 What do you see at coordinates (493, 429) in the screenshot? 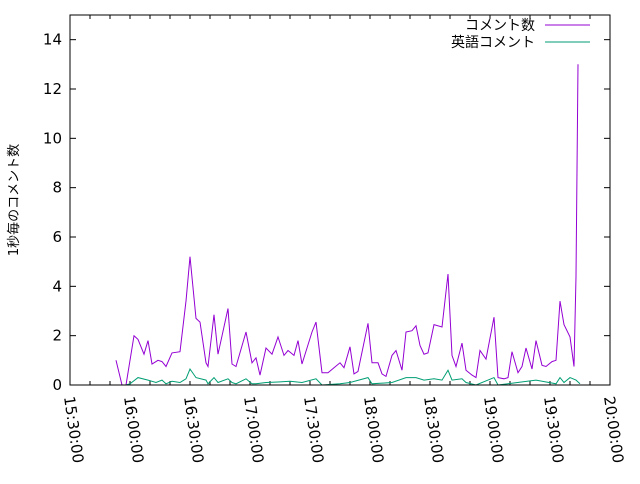
I see `x-tick-label: 19:00:00` at bounding box center [493, 429].